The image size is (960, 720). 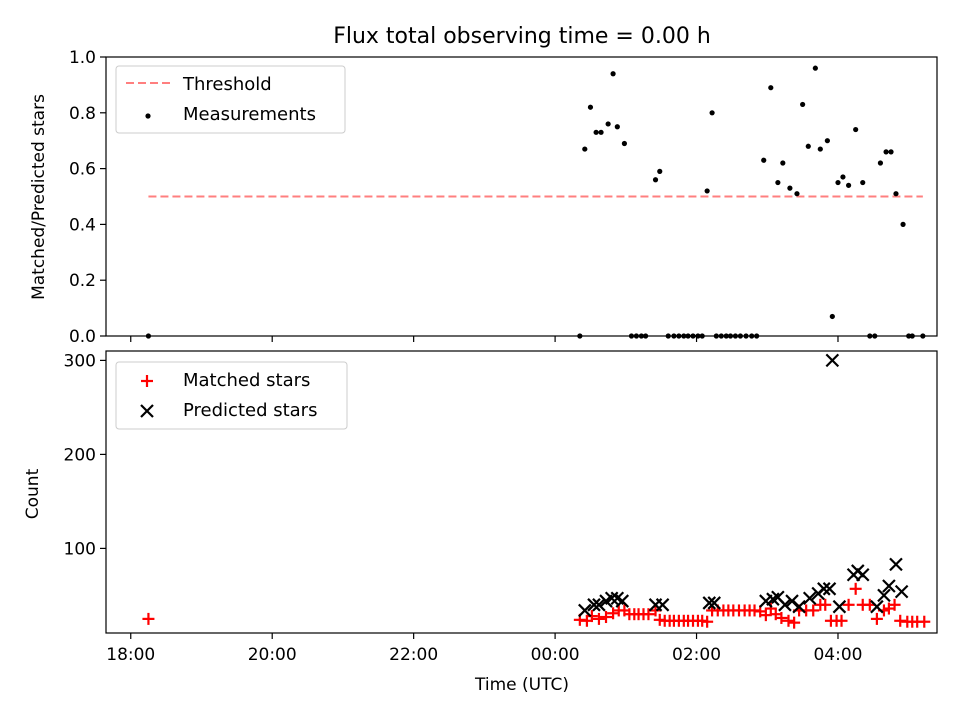 What do you see at coordinates (555, 655) in the screenshot?
I see `count-x-tick-label: 00:00` at bounding box center [555, 655].